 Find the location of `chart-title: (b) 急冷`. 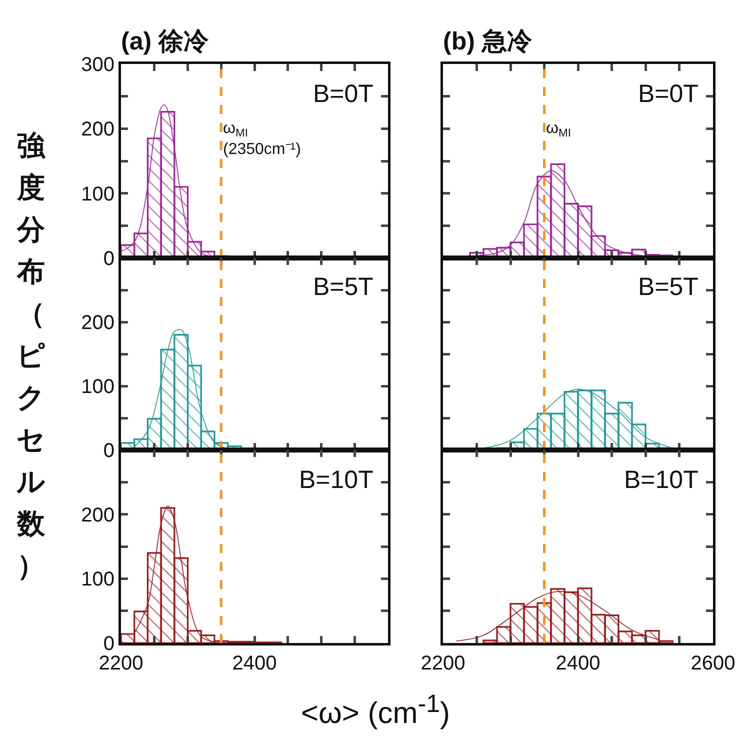

chart-title: (b) 急冷 is located at coordinates (488, 42).